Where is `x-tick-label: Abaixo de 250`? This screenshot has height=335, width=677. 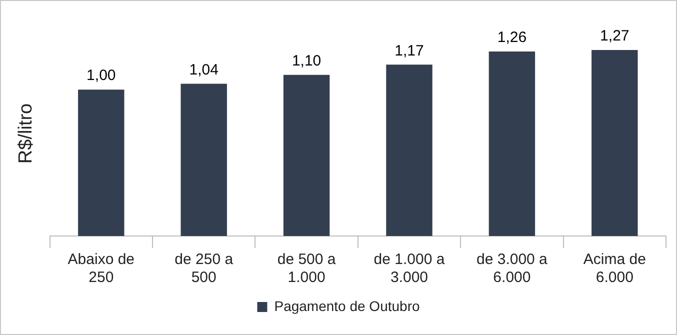 x-tick-label: Abaixo de 250 is located at coordinates (101, 268).